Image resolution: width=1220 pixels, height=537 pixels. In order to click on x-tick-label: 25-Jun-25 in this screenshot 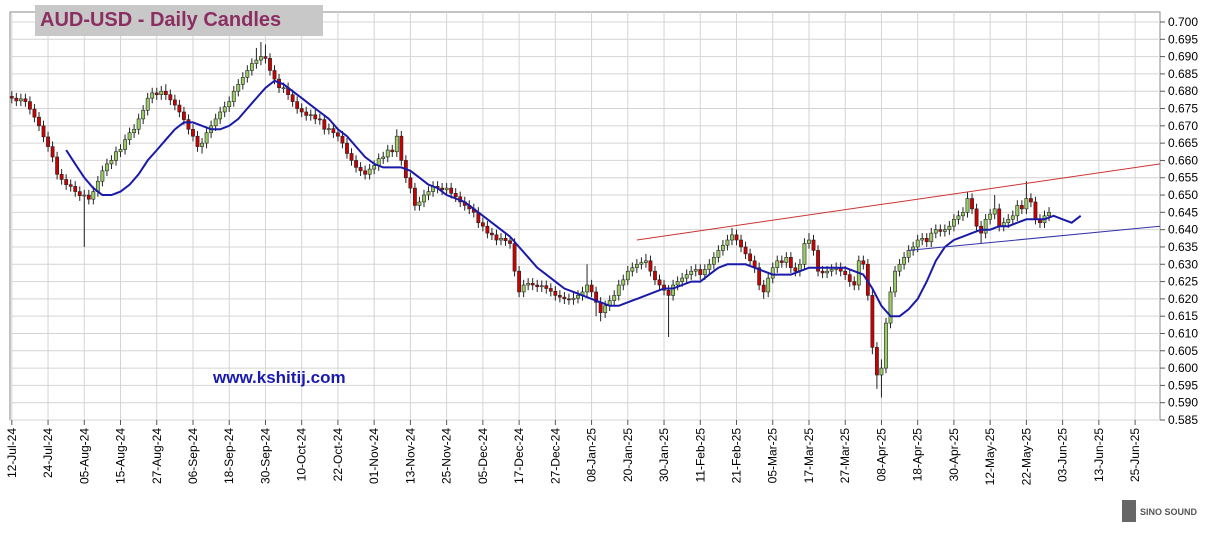, I will do `click(1135, 455)`.